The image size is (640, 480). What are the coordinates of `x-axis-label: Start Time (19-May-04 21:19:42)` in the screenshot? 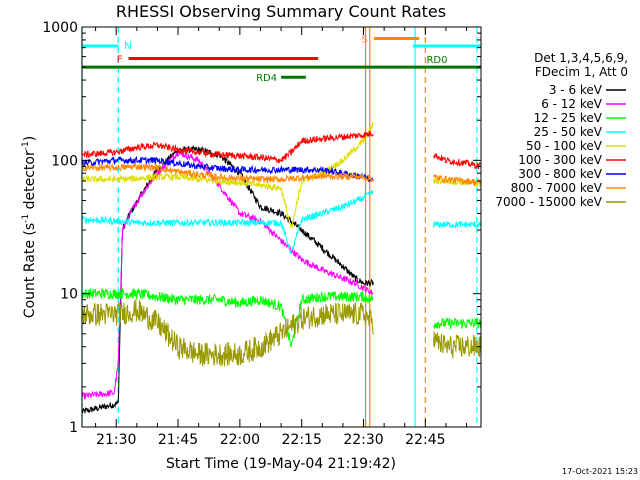 It's located at (281, 464).